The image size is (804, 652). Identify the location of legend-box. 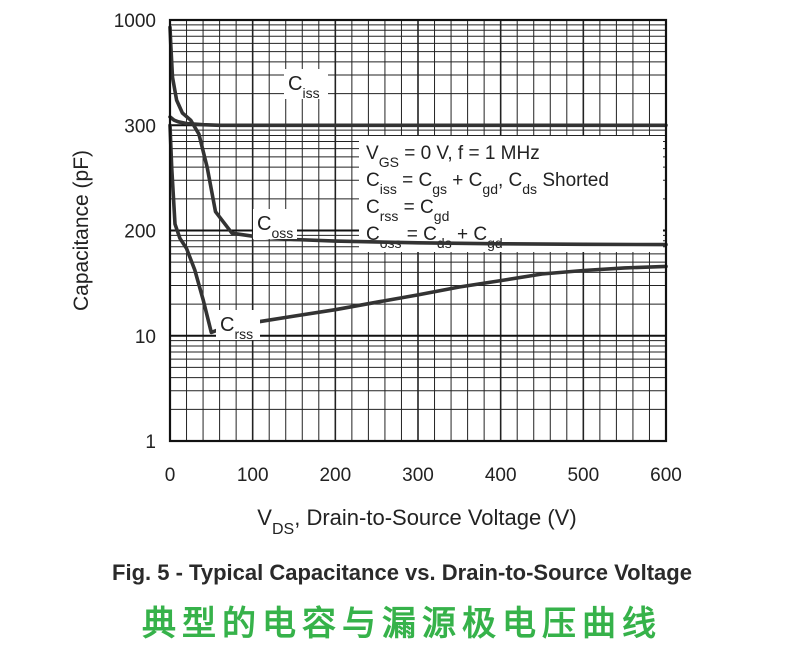
(511, 194).